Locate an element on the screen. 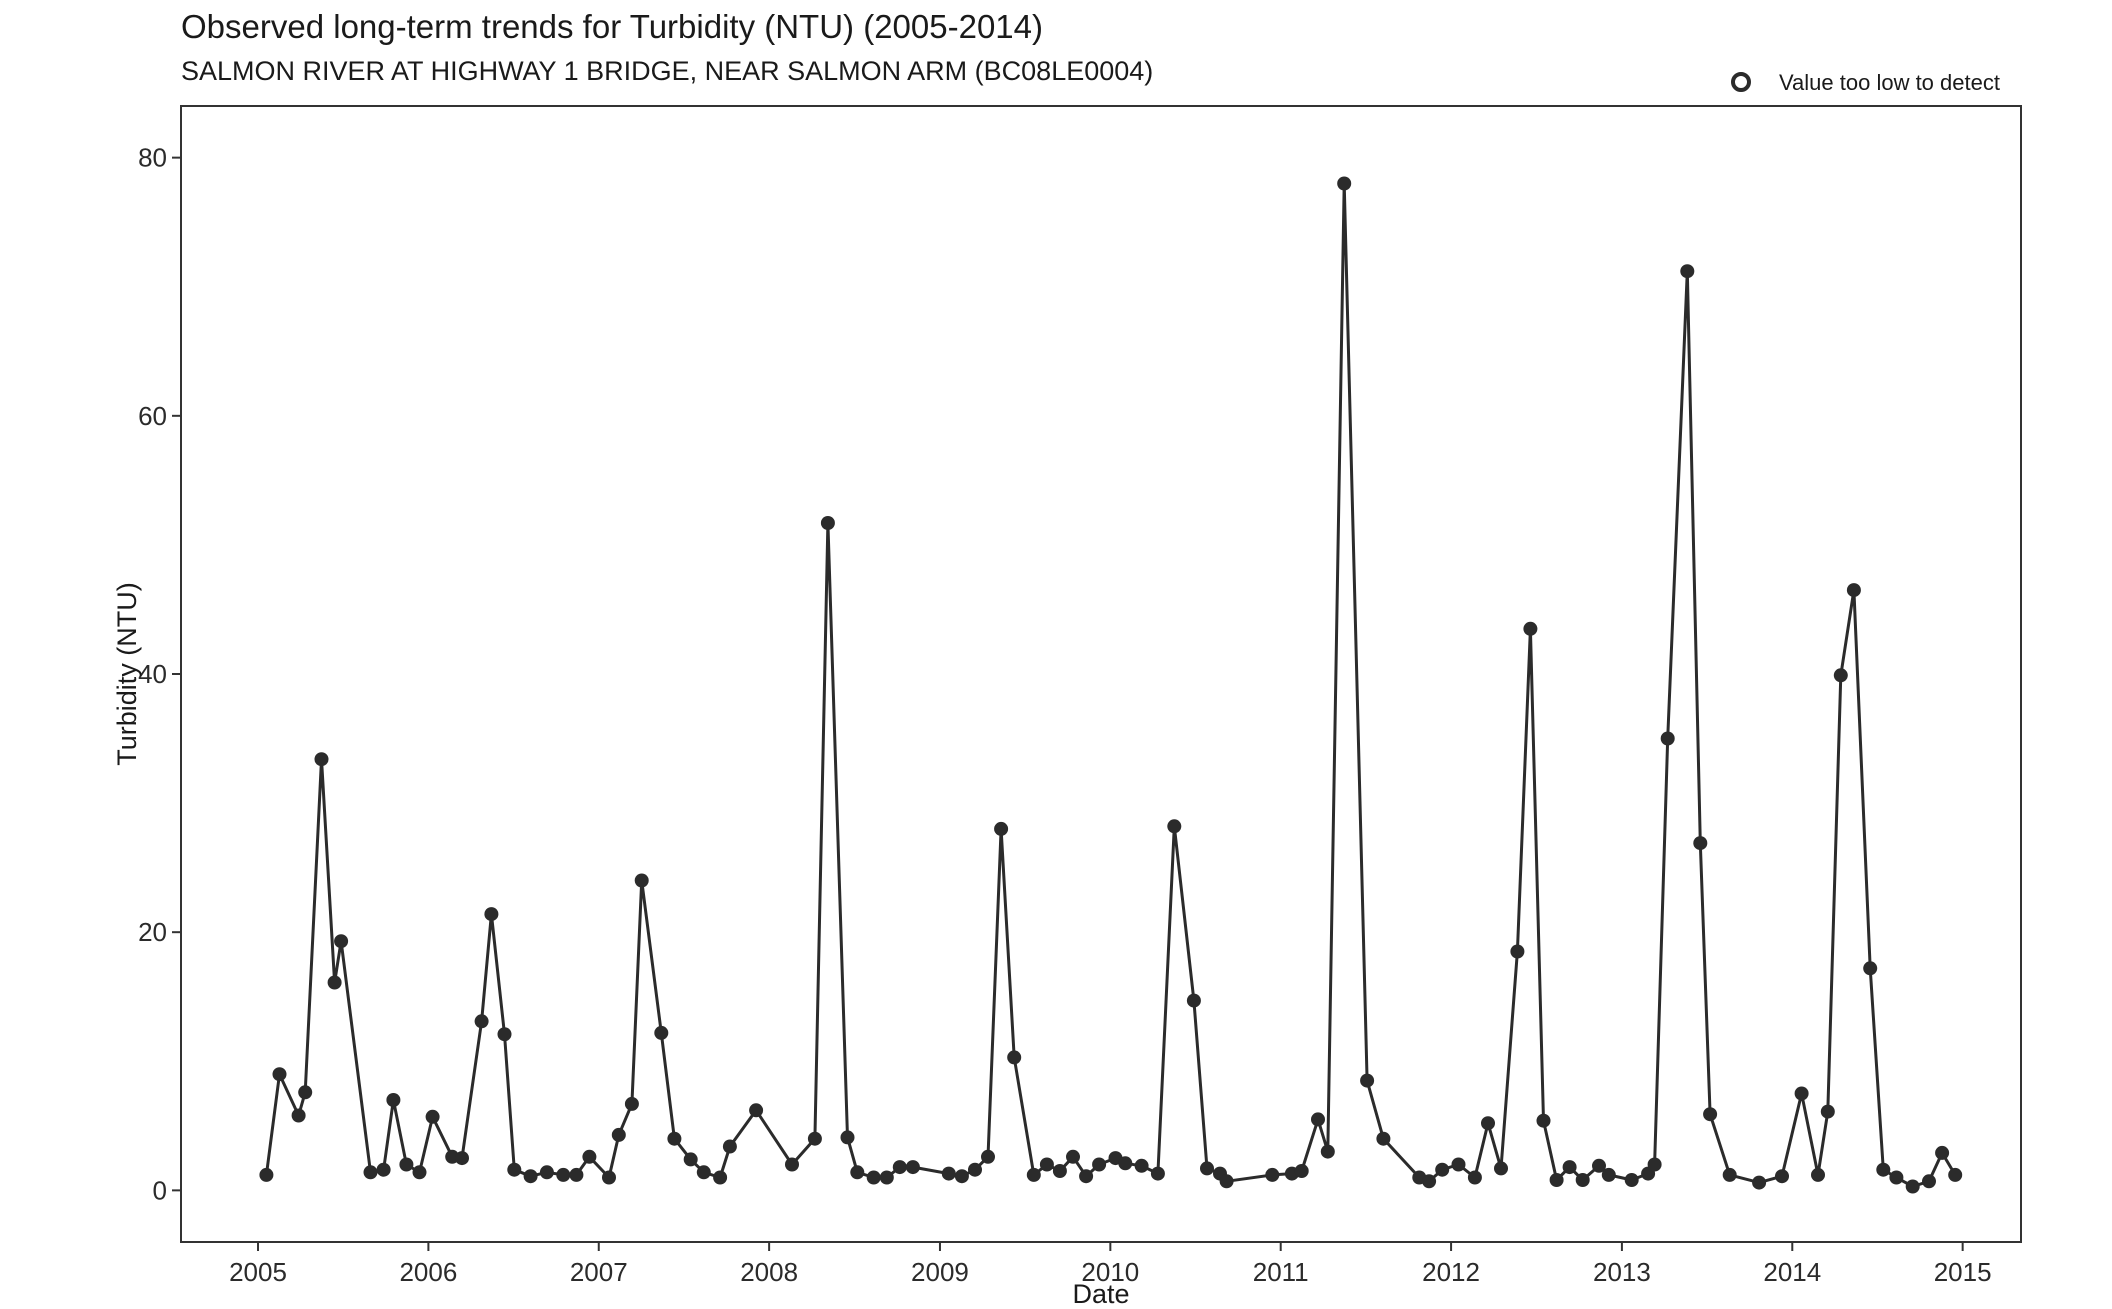 This screenshot has width=2112, height=1309. legend: Value too low to detect is located at coordinates (1865, 82).